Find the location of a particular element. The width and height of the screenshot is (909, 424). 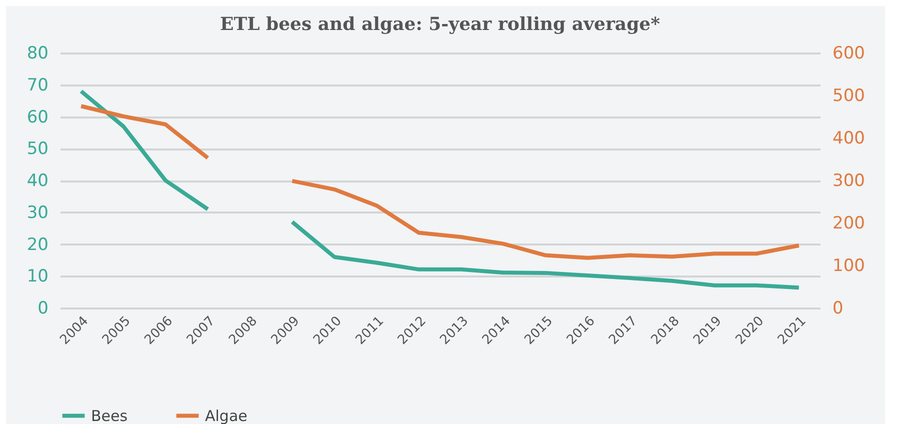

y-tick-label: 80 is located at coordinates (37, 54).